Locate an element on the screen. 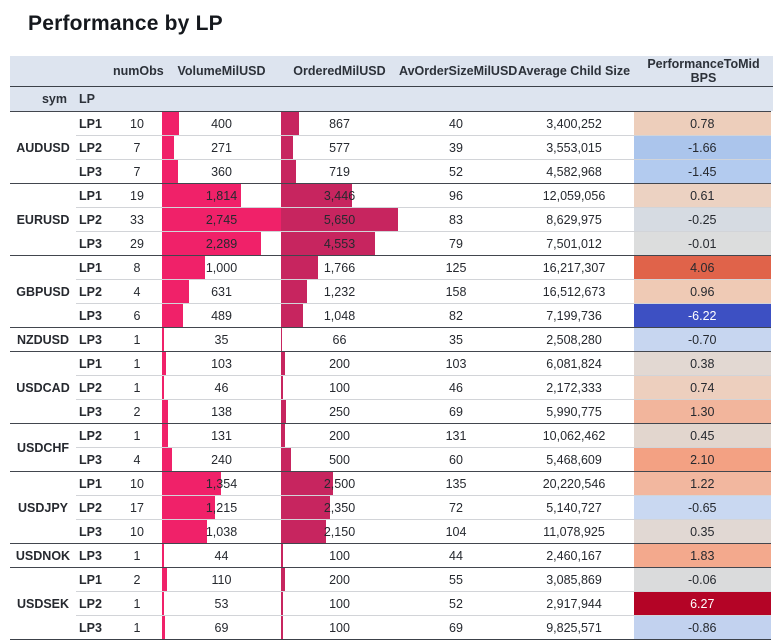  table-row: LP3 4 240 500 60 5,468,609 2.10 is located at coordinates (392, 459).